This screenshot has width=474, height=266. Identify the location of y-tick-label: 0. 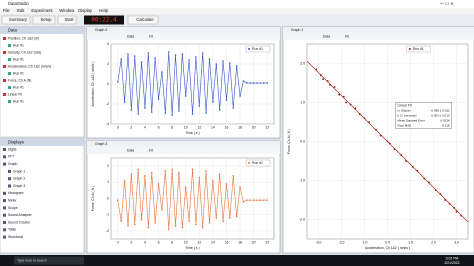
(108, 84).